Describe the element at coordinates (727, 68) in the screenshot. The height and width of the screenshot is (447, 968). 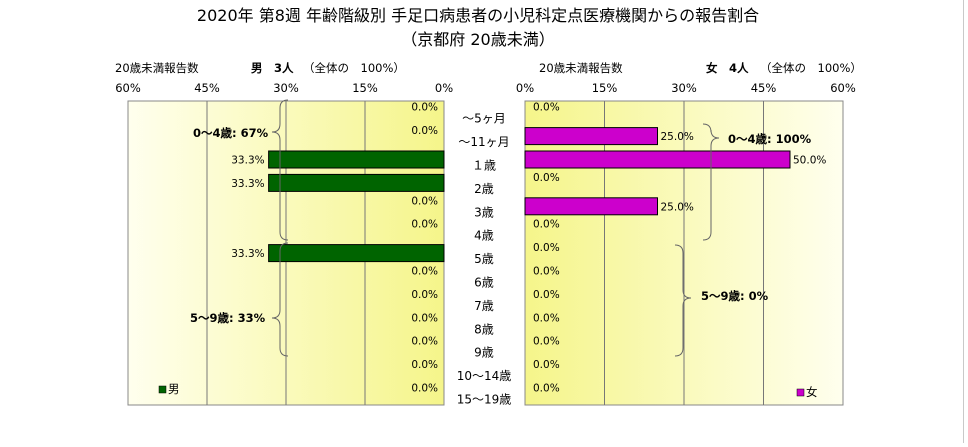
I see `female-header-count: 女 4人` at that location.